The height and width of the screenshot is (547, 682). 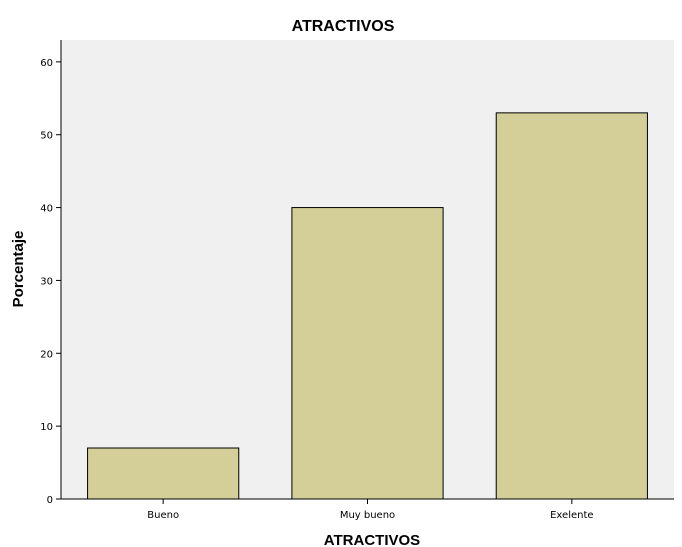 I want to click on x-tick-label: Muy bueno, so click(x=367, y=515).